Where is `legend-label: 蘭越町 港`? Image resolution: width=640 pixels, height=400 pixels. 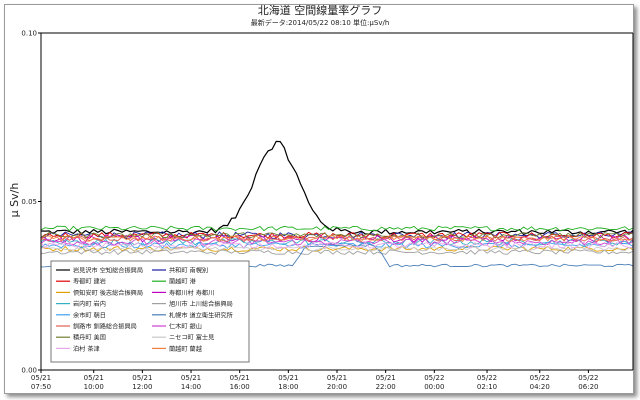 legend-label: 蘭越町 港 is located at coordinates (183, 282).